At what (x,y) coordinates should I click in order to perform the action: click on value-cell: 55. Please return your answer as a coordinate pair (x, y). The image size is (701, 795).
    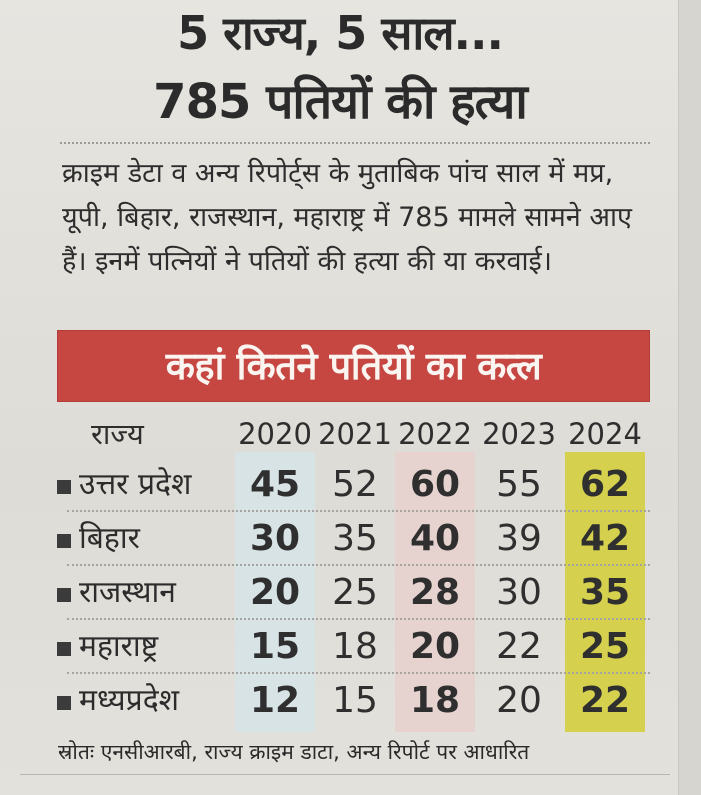
    Looking at the image, I should click on (519, 484).